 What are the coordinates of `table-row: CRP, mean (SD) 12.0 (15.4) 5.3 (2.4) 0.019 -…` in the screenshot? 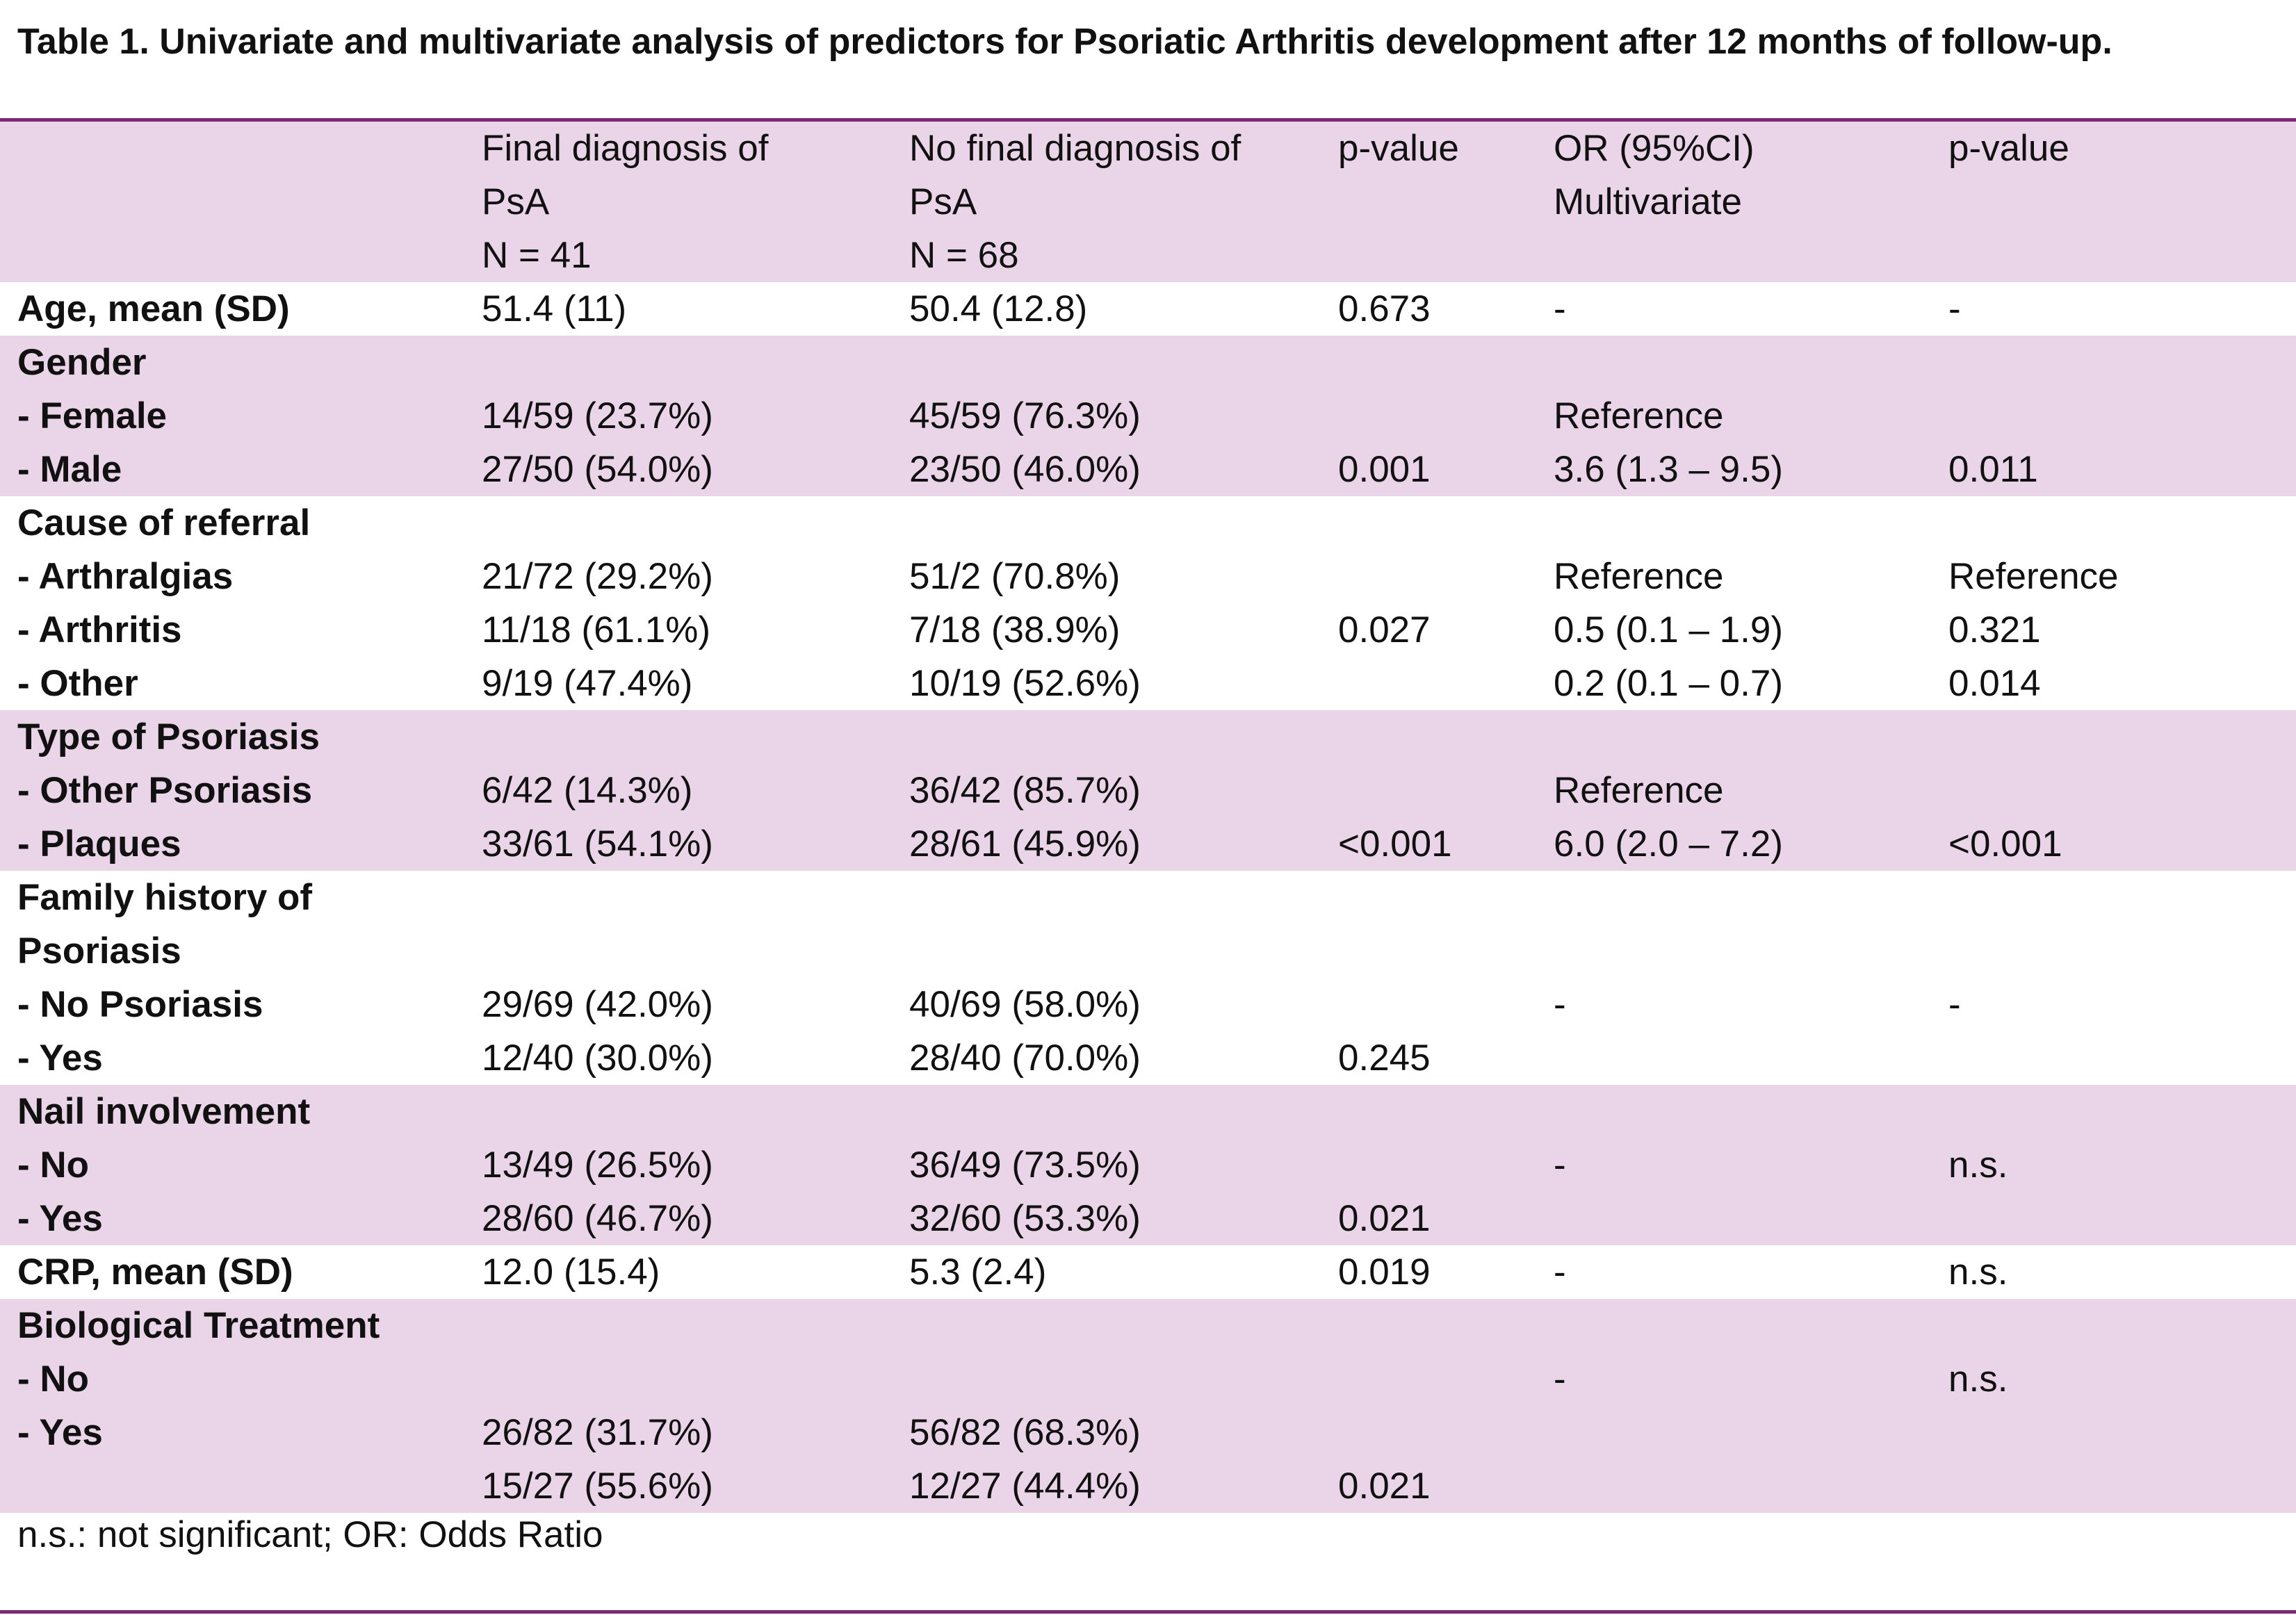 It's located at (1148, 1272).